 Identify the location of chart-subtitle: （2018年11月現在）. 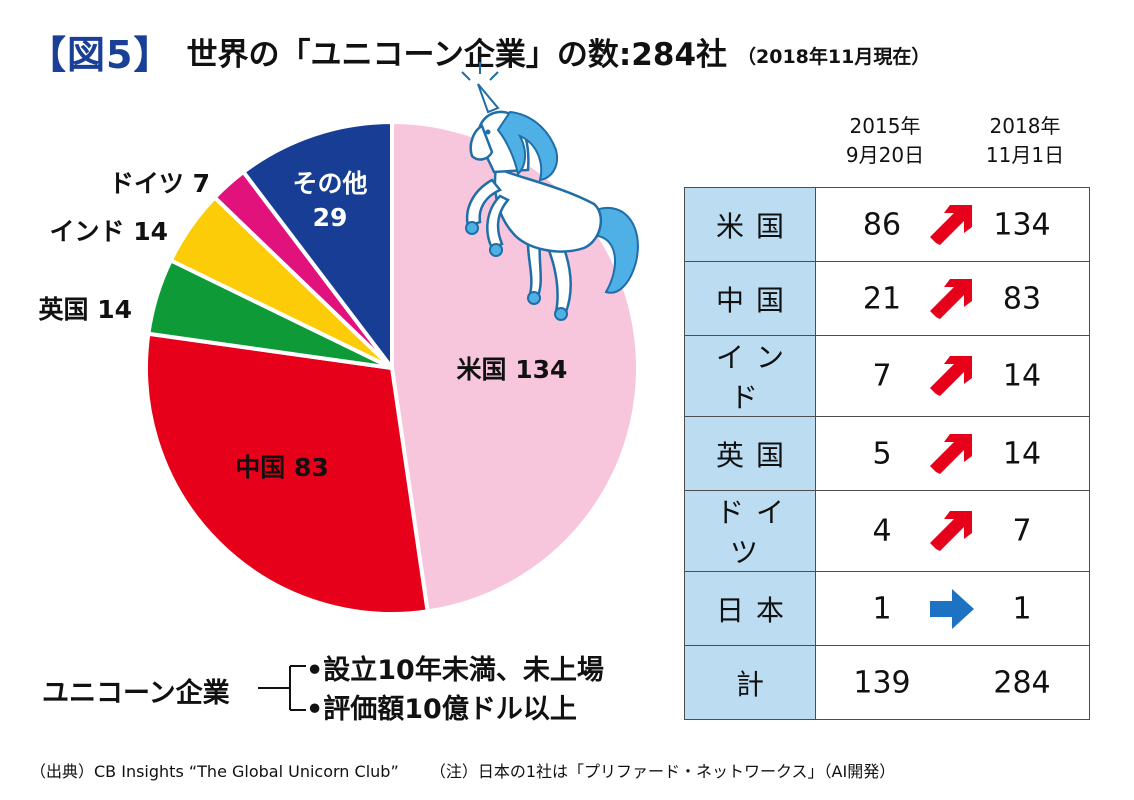
(834, 56).